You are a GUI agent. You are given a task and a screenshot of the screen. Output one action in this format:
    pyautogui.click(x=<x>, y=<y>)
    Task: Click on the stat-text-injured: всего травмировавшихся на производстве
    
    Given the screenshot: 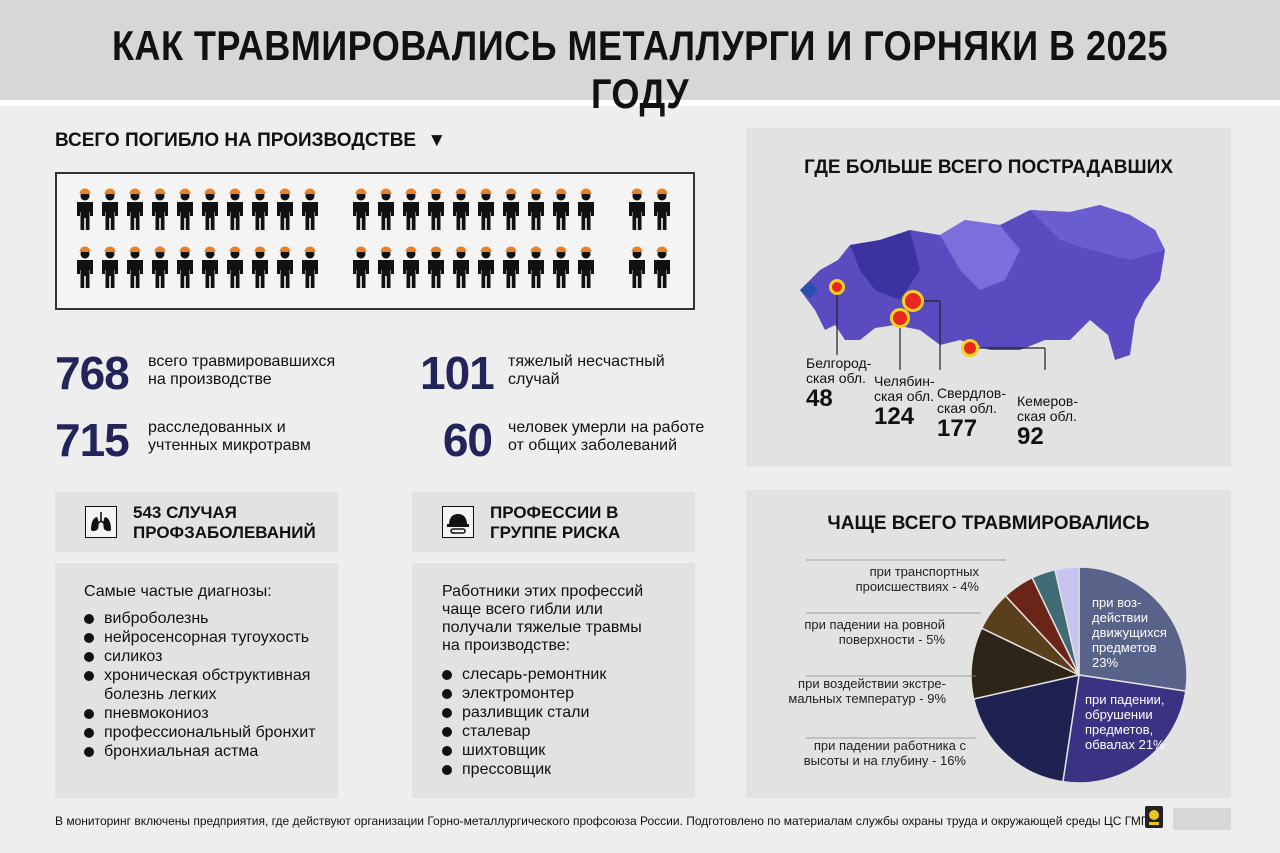 What is the action you would take?
    pyautogui.click(x=242, y=370)
    